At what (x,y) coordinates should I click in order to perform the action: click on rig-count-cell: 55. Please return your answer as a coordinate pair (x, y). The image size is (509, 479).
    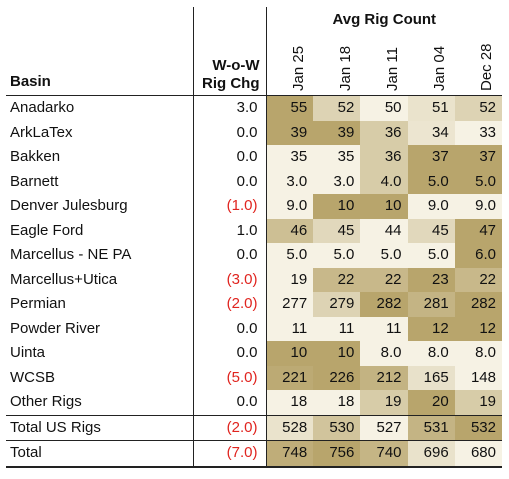
    Looking at the image, I should click on (290, 108).